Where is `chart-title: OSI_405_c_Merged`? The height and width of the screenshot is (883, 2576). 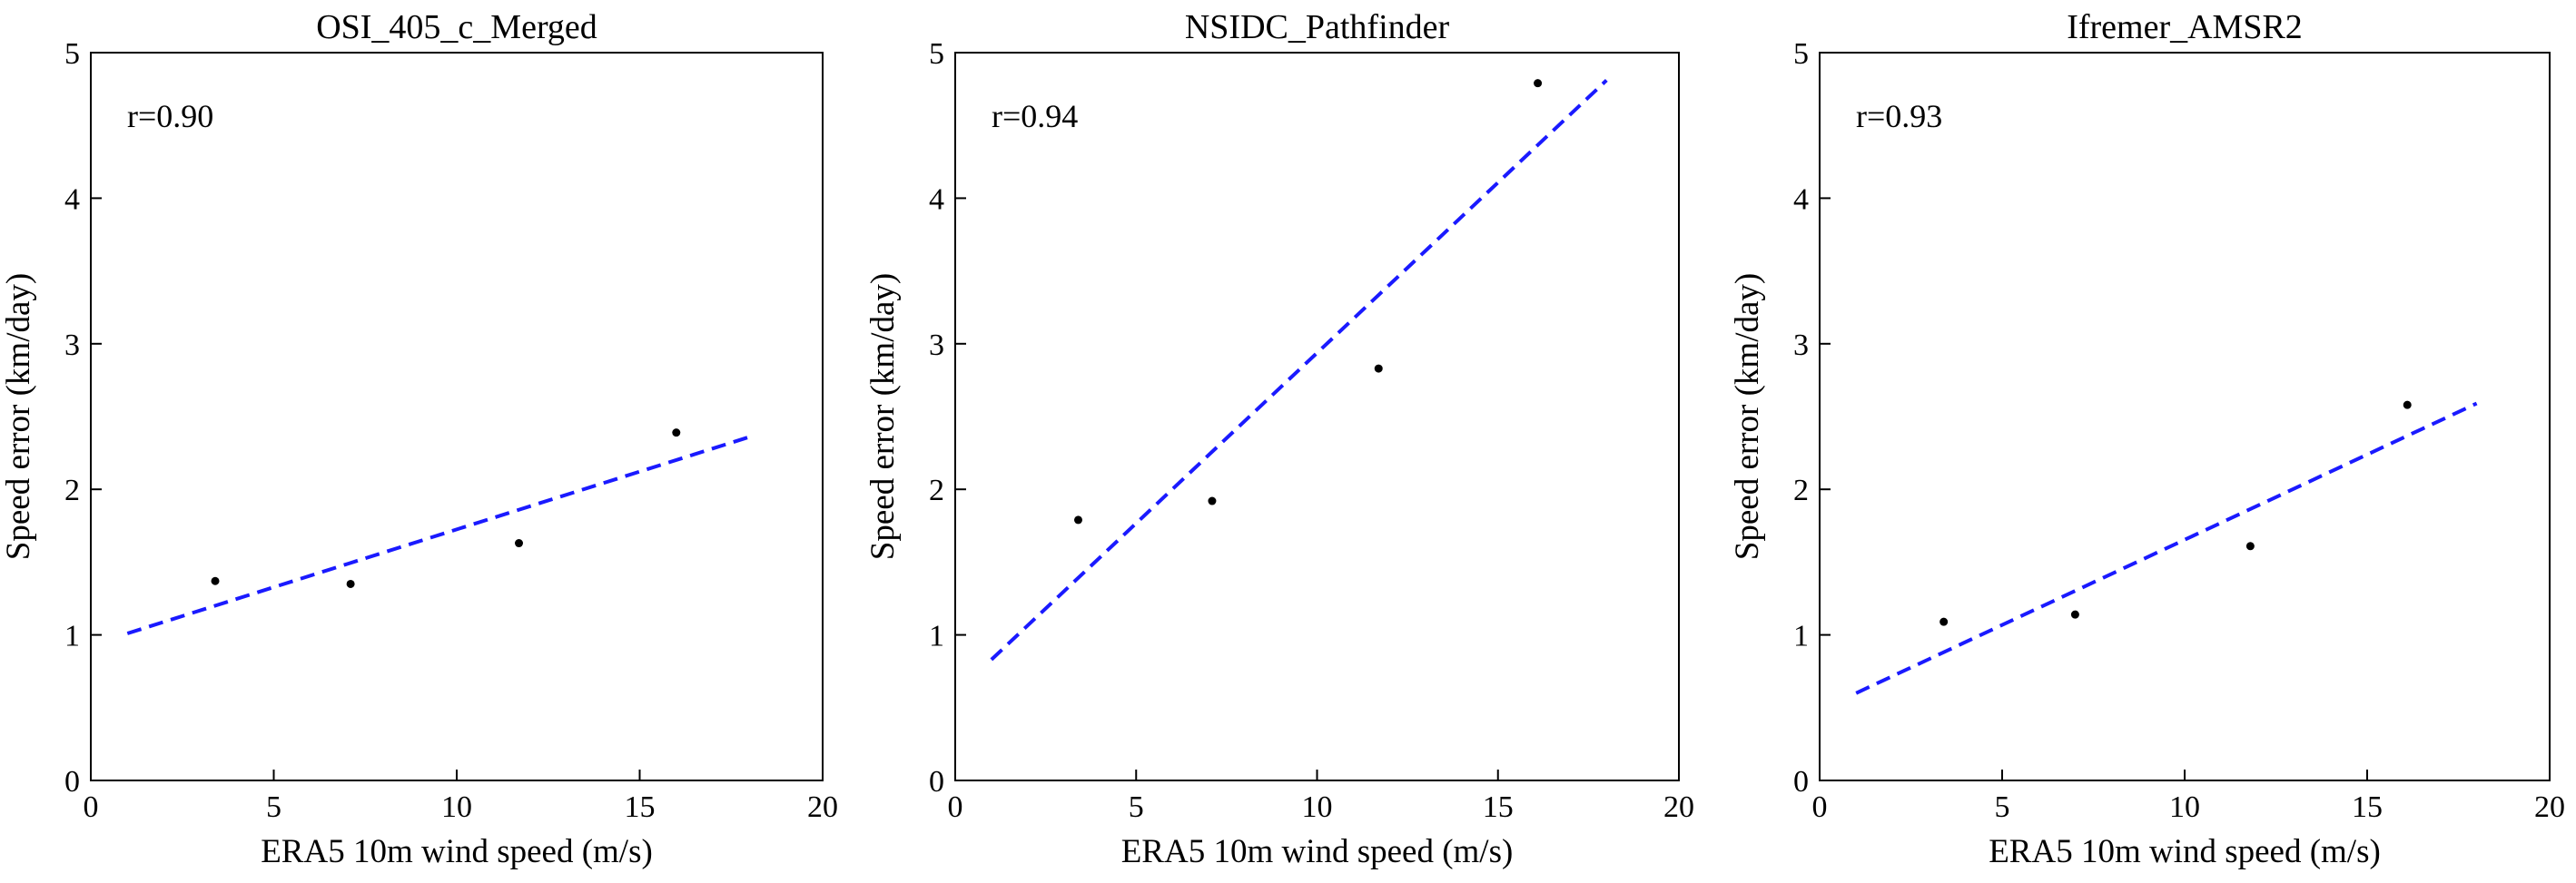 chart-title: OSI_405_c_Merged is located at coordinates (456, 27).